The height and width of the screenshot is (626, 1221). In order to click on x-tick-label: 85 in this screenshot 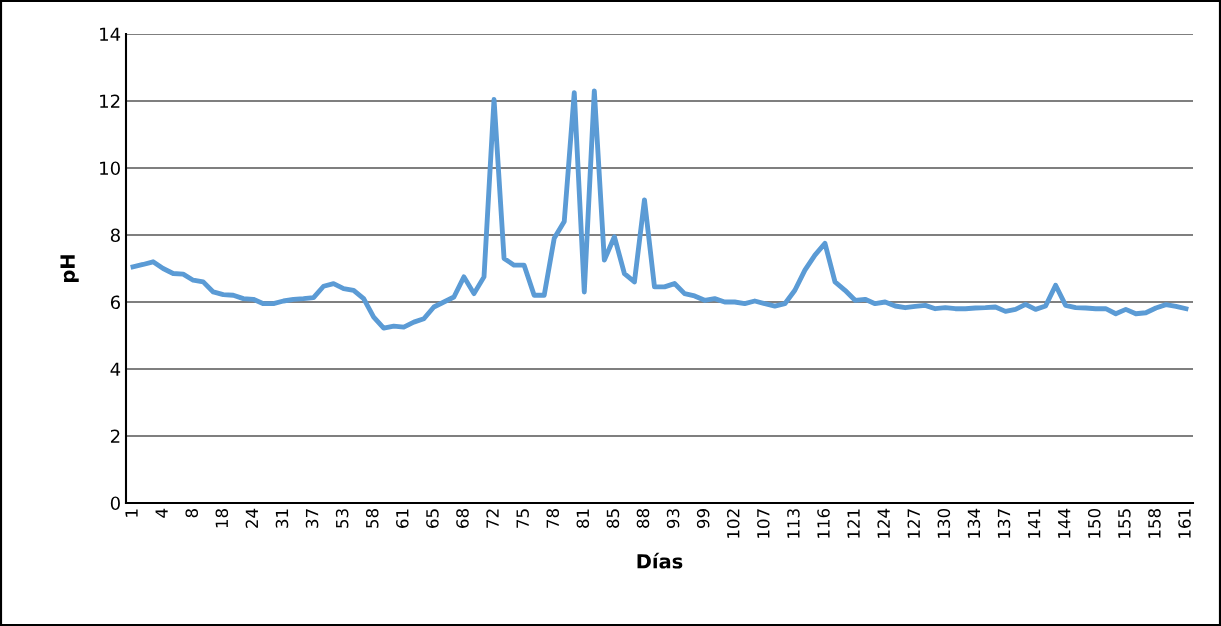, I will do `click(613, 518)`.